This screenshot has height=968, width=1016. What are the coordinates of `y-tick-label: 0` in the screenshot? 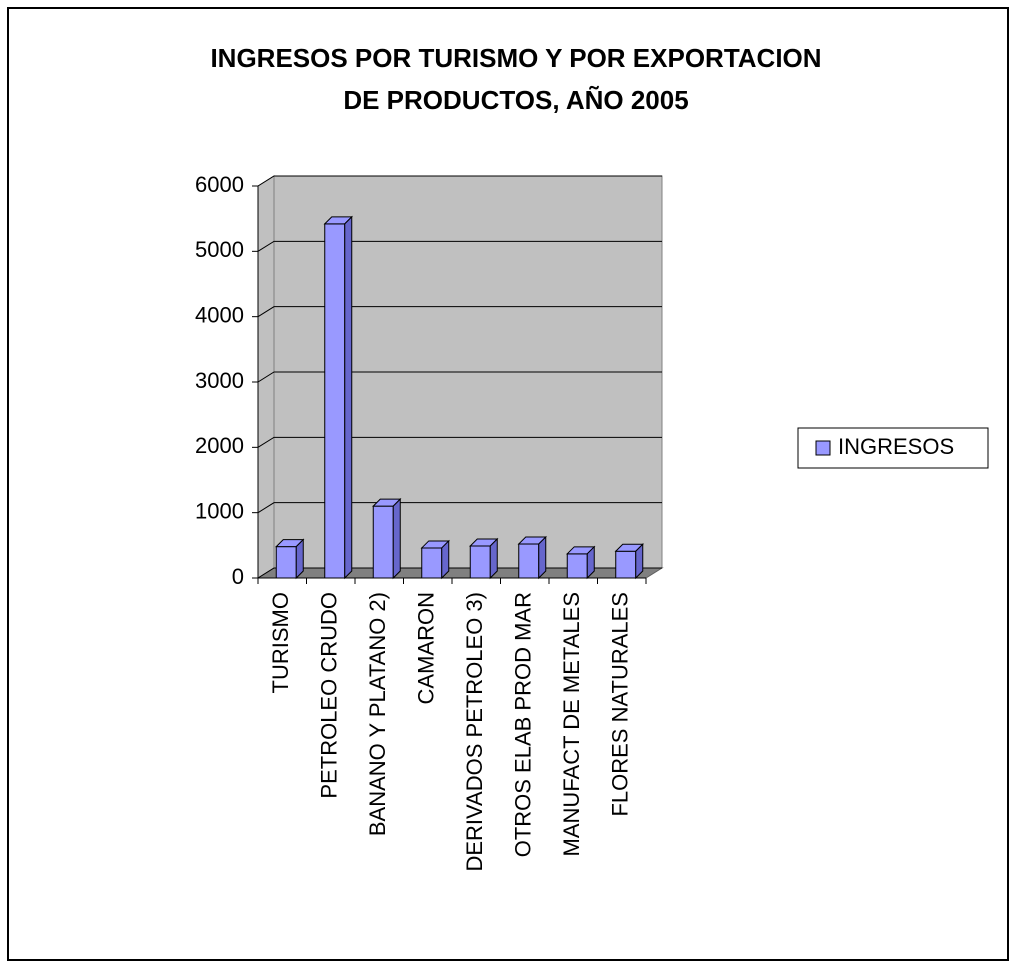 It's located at (238, 576).